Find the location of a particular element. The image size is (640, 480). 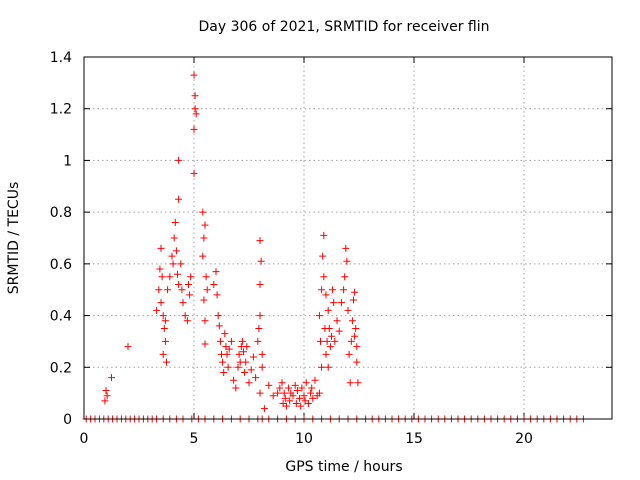

y-tick-label: 1 is located at coordinates (67, 161).